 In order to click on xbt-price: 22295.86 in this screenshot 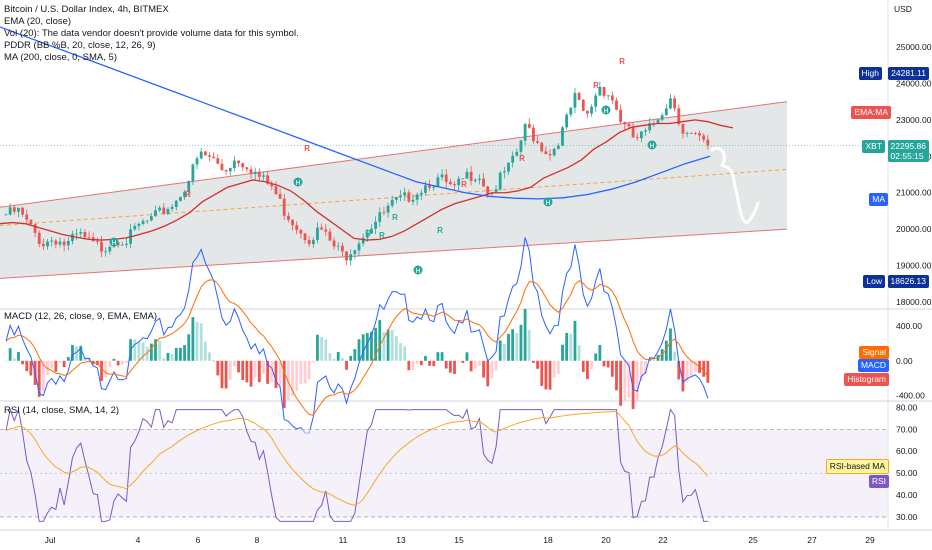, I will do `click(908, 146)`.